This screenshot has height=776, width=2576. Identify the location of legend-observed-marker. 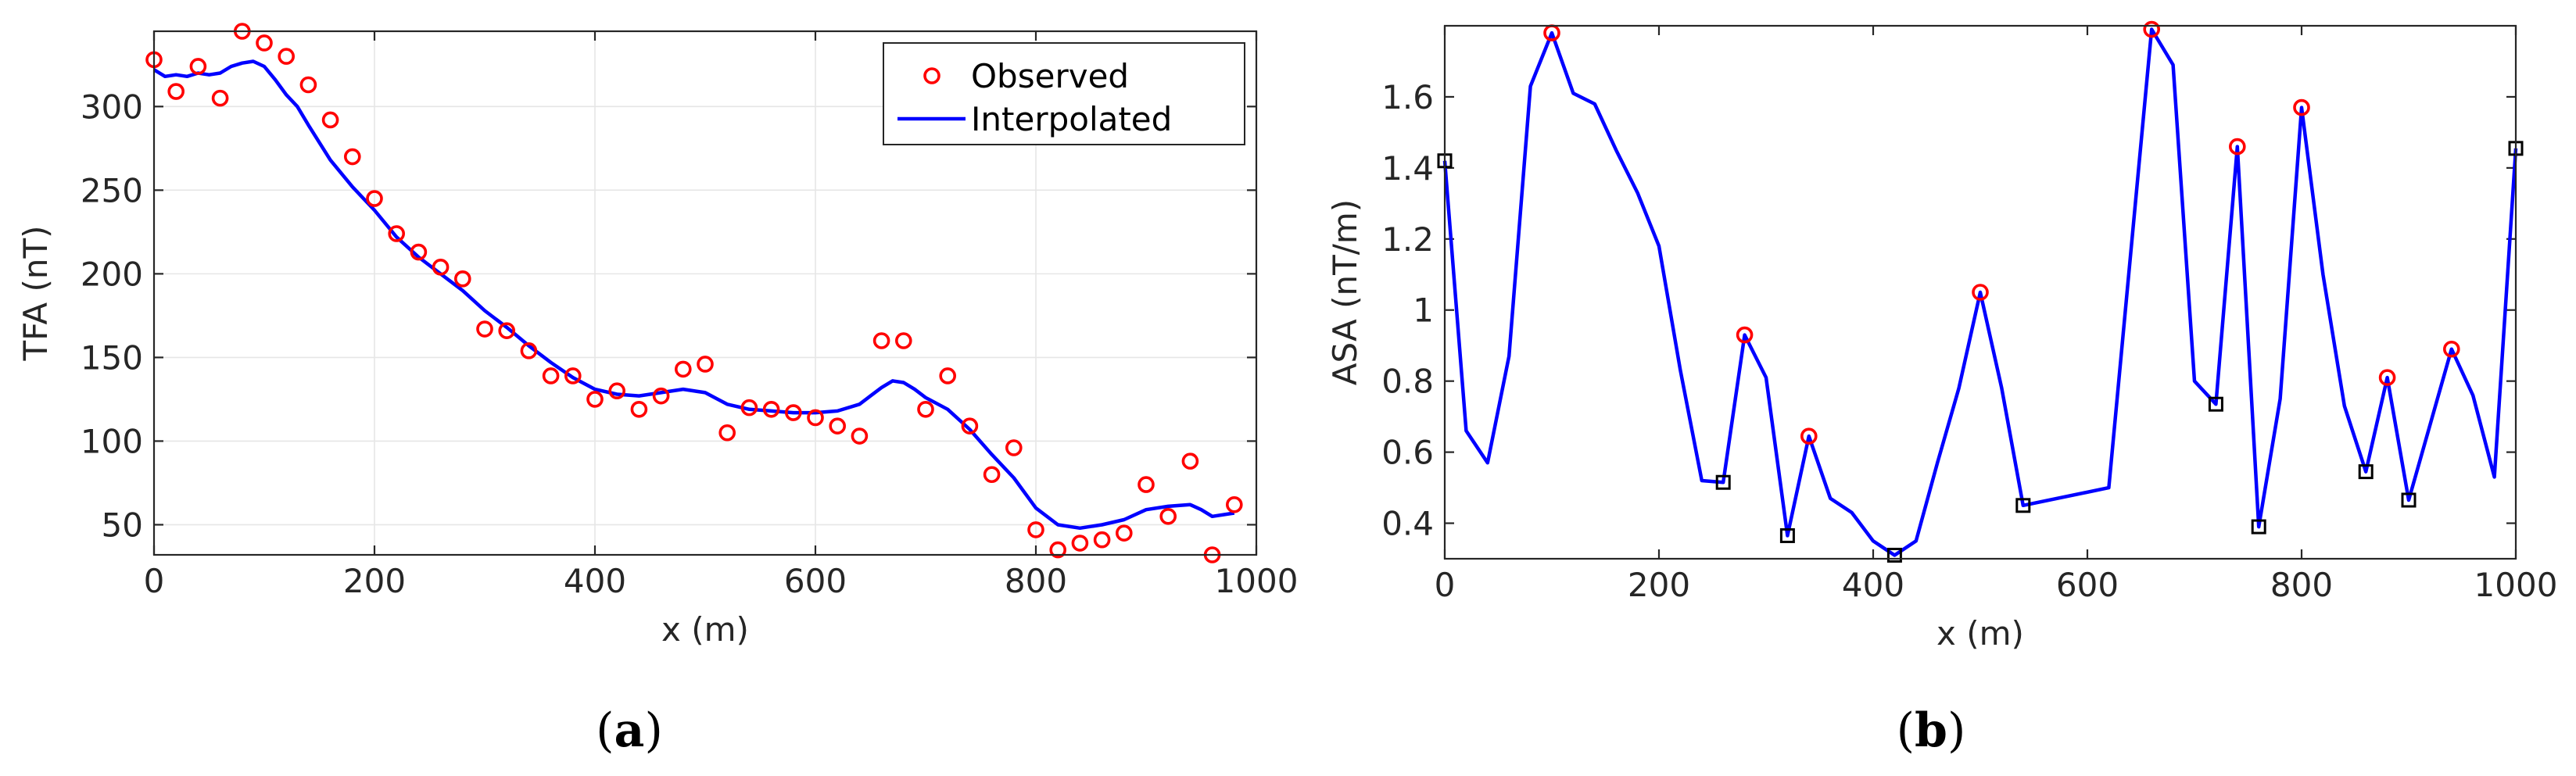
(931, 75).